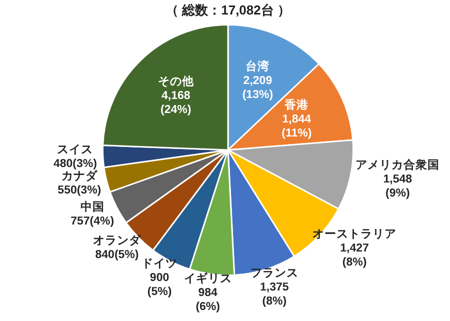 The image size is (450, 321). What do you see at coordinates (75, 164) in the screenshot?
I see `data-label: 480(3%)` at bounding box center [75, 164].